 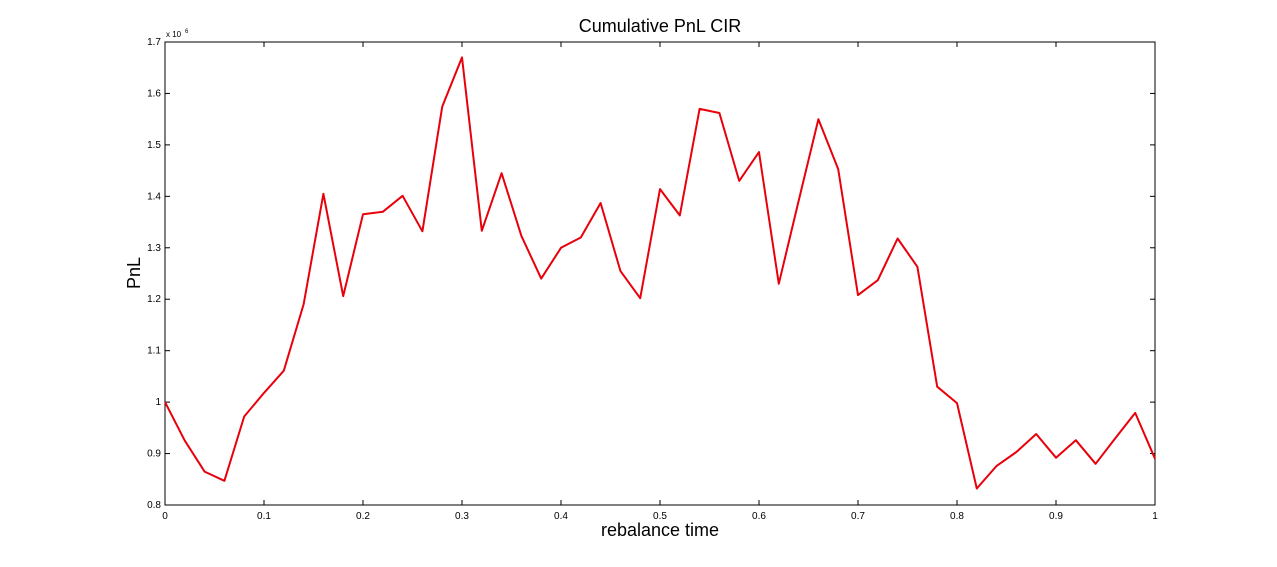 I want to click on x-tick-label: 0.3, so click(x=462, y=516).